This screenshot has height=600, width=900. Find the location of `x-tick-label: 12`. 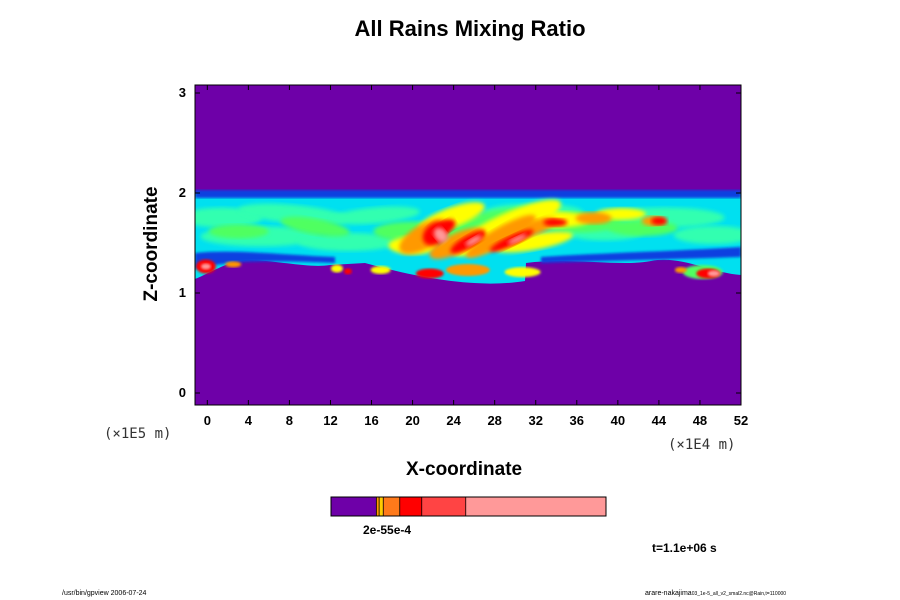

x-tick-label: 12 is located at coordinates (330, 420).